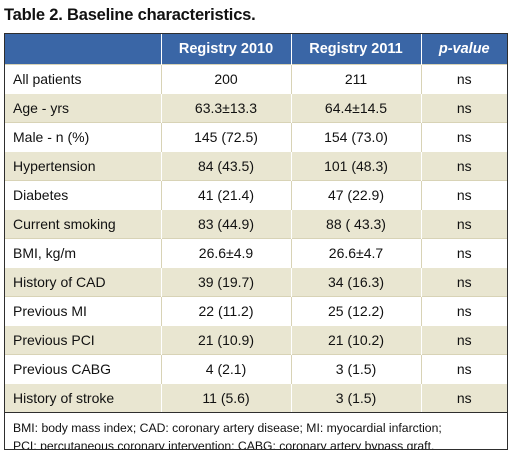 The image size is (513, 456). What do you see at coordinates (225, 223) in the screenshot?
I see `table-cell: 83 (44.9)` at bounding box center [225, 223].